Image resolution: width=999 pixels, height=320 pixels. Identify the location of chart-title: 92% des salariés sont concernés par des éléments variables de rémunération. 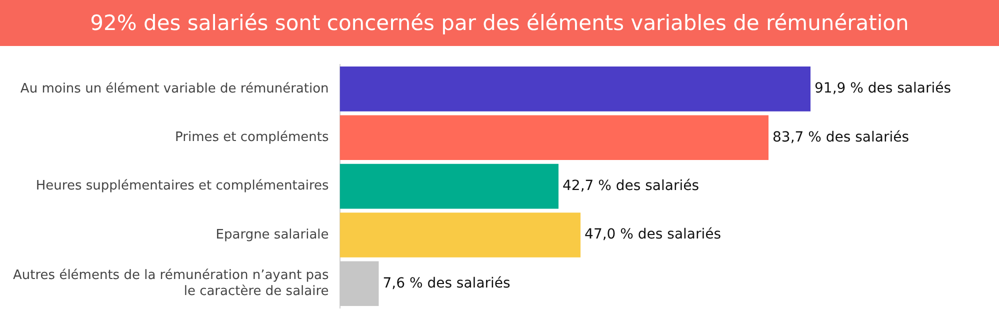
(499, 23).